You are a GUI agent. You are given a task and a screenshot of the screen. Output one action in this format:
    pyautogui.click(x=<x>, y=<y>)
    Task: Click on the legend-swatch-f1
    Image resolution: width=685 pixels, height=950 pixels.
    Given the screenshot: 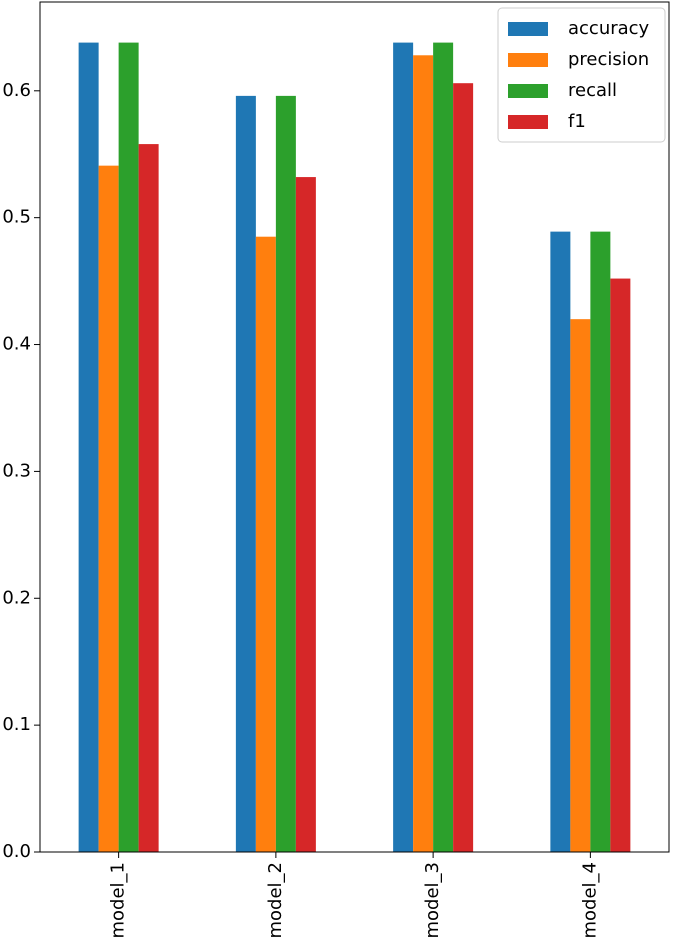 What is the action you would take?
    pyautogui.click(x=528, y=122)
    